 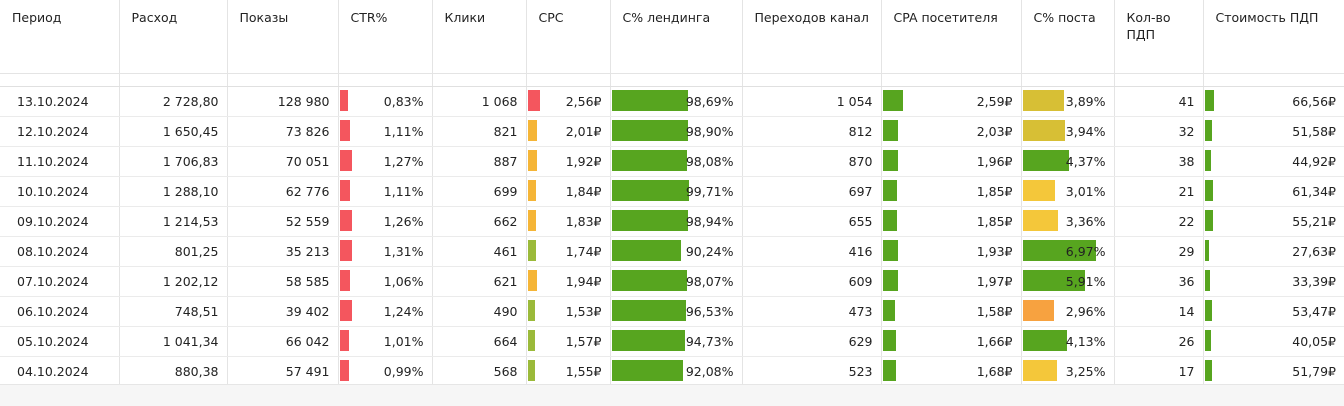 What do you see at coordinates (1314, 251) in the screenshot?
I see `cell-value: 27,63₽` at bounding box center [1314, 251].